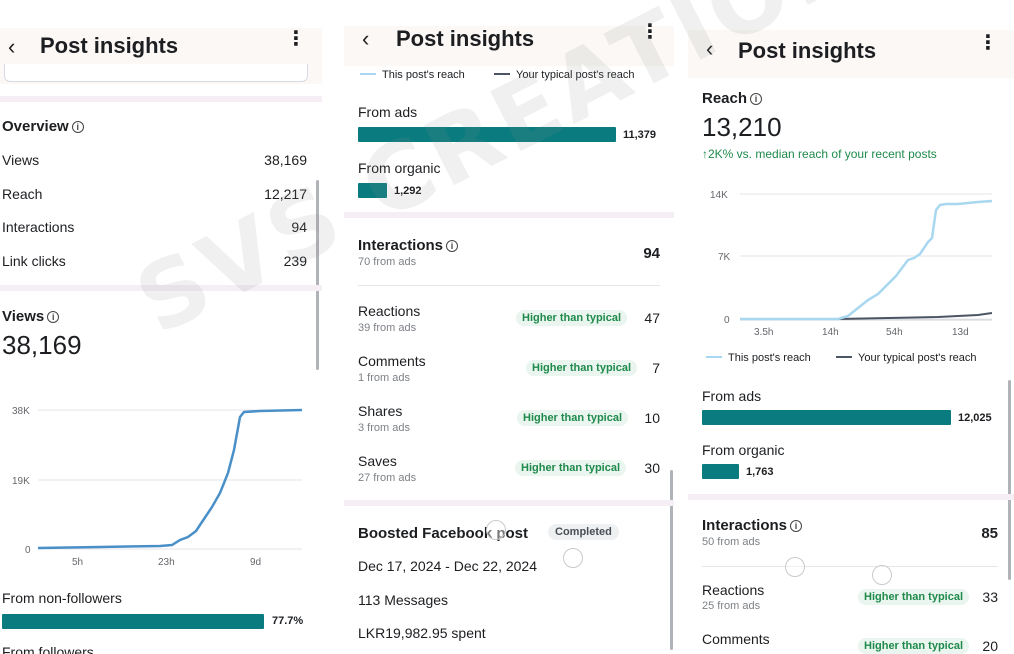  What do you see at coordinates (285, 160) in the screenshot?
I see `overview-row-value: 38,169` at bounding box center [285, 160].